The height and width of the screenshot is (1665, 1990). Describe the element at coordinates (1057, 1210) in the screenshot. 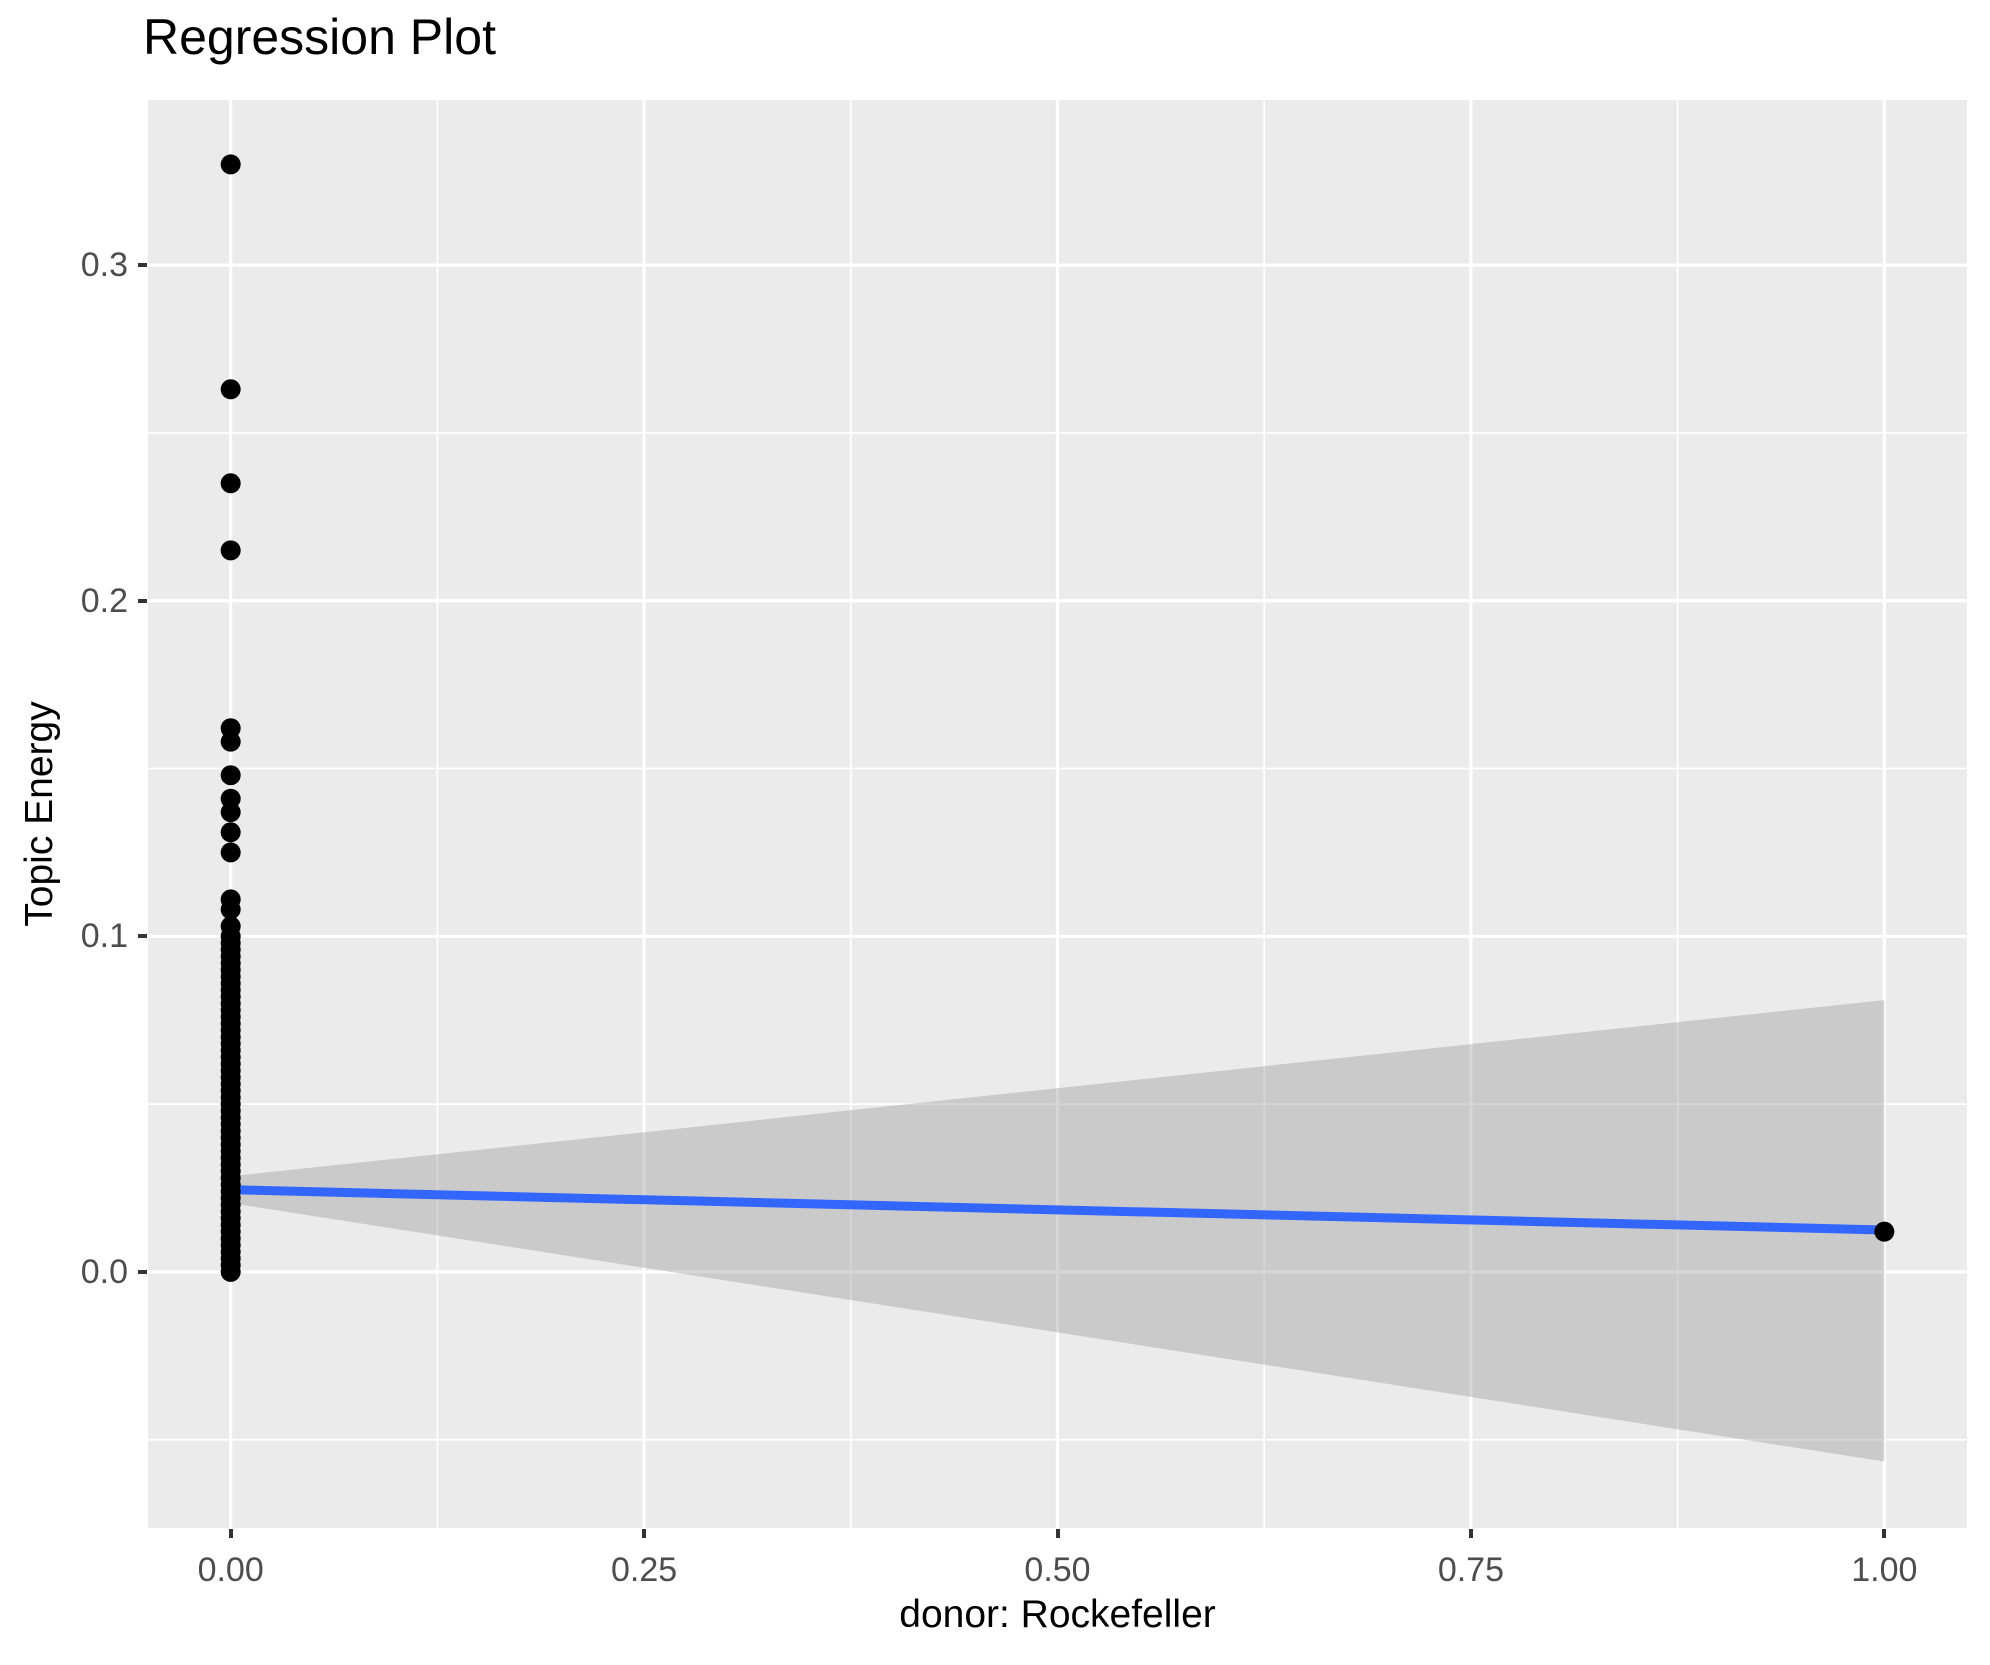

I see `regression-line` at that location.